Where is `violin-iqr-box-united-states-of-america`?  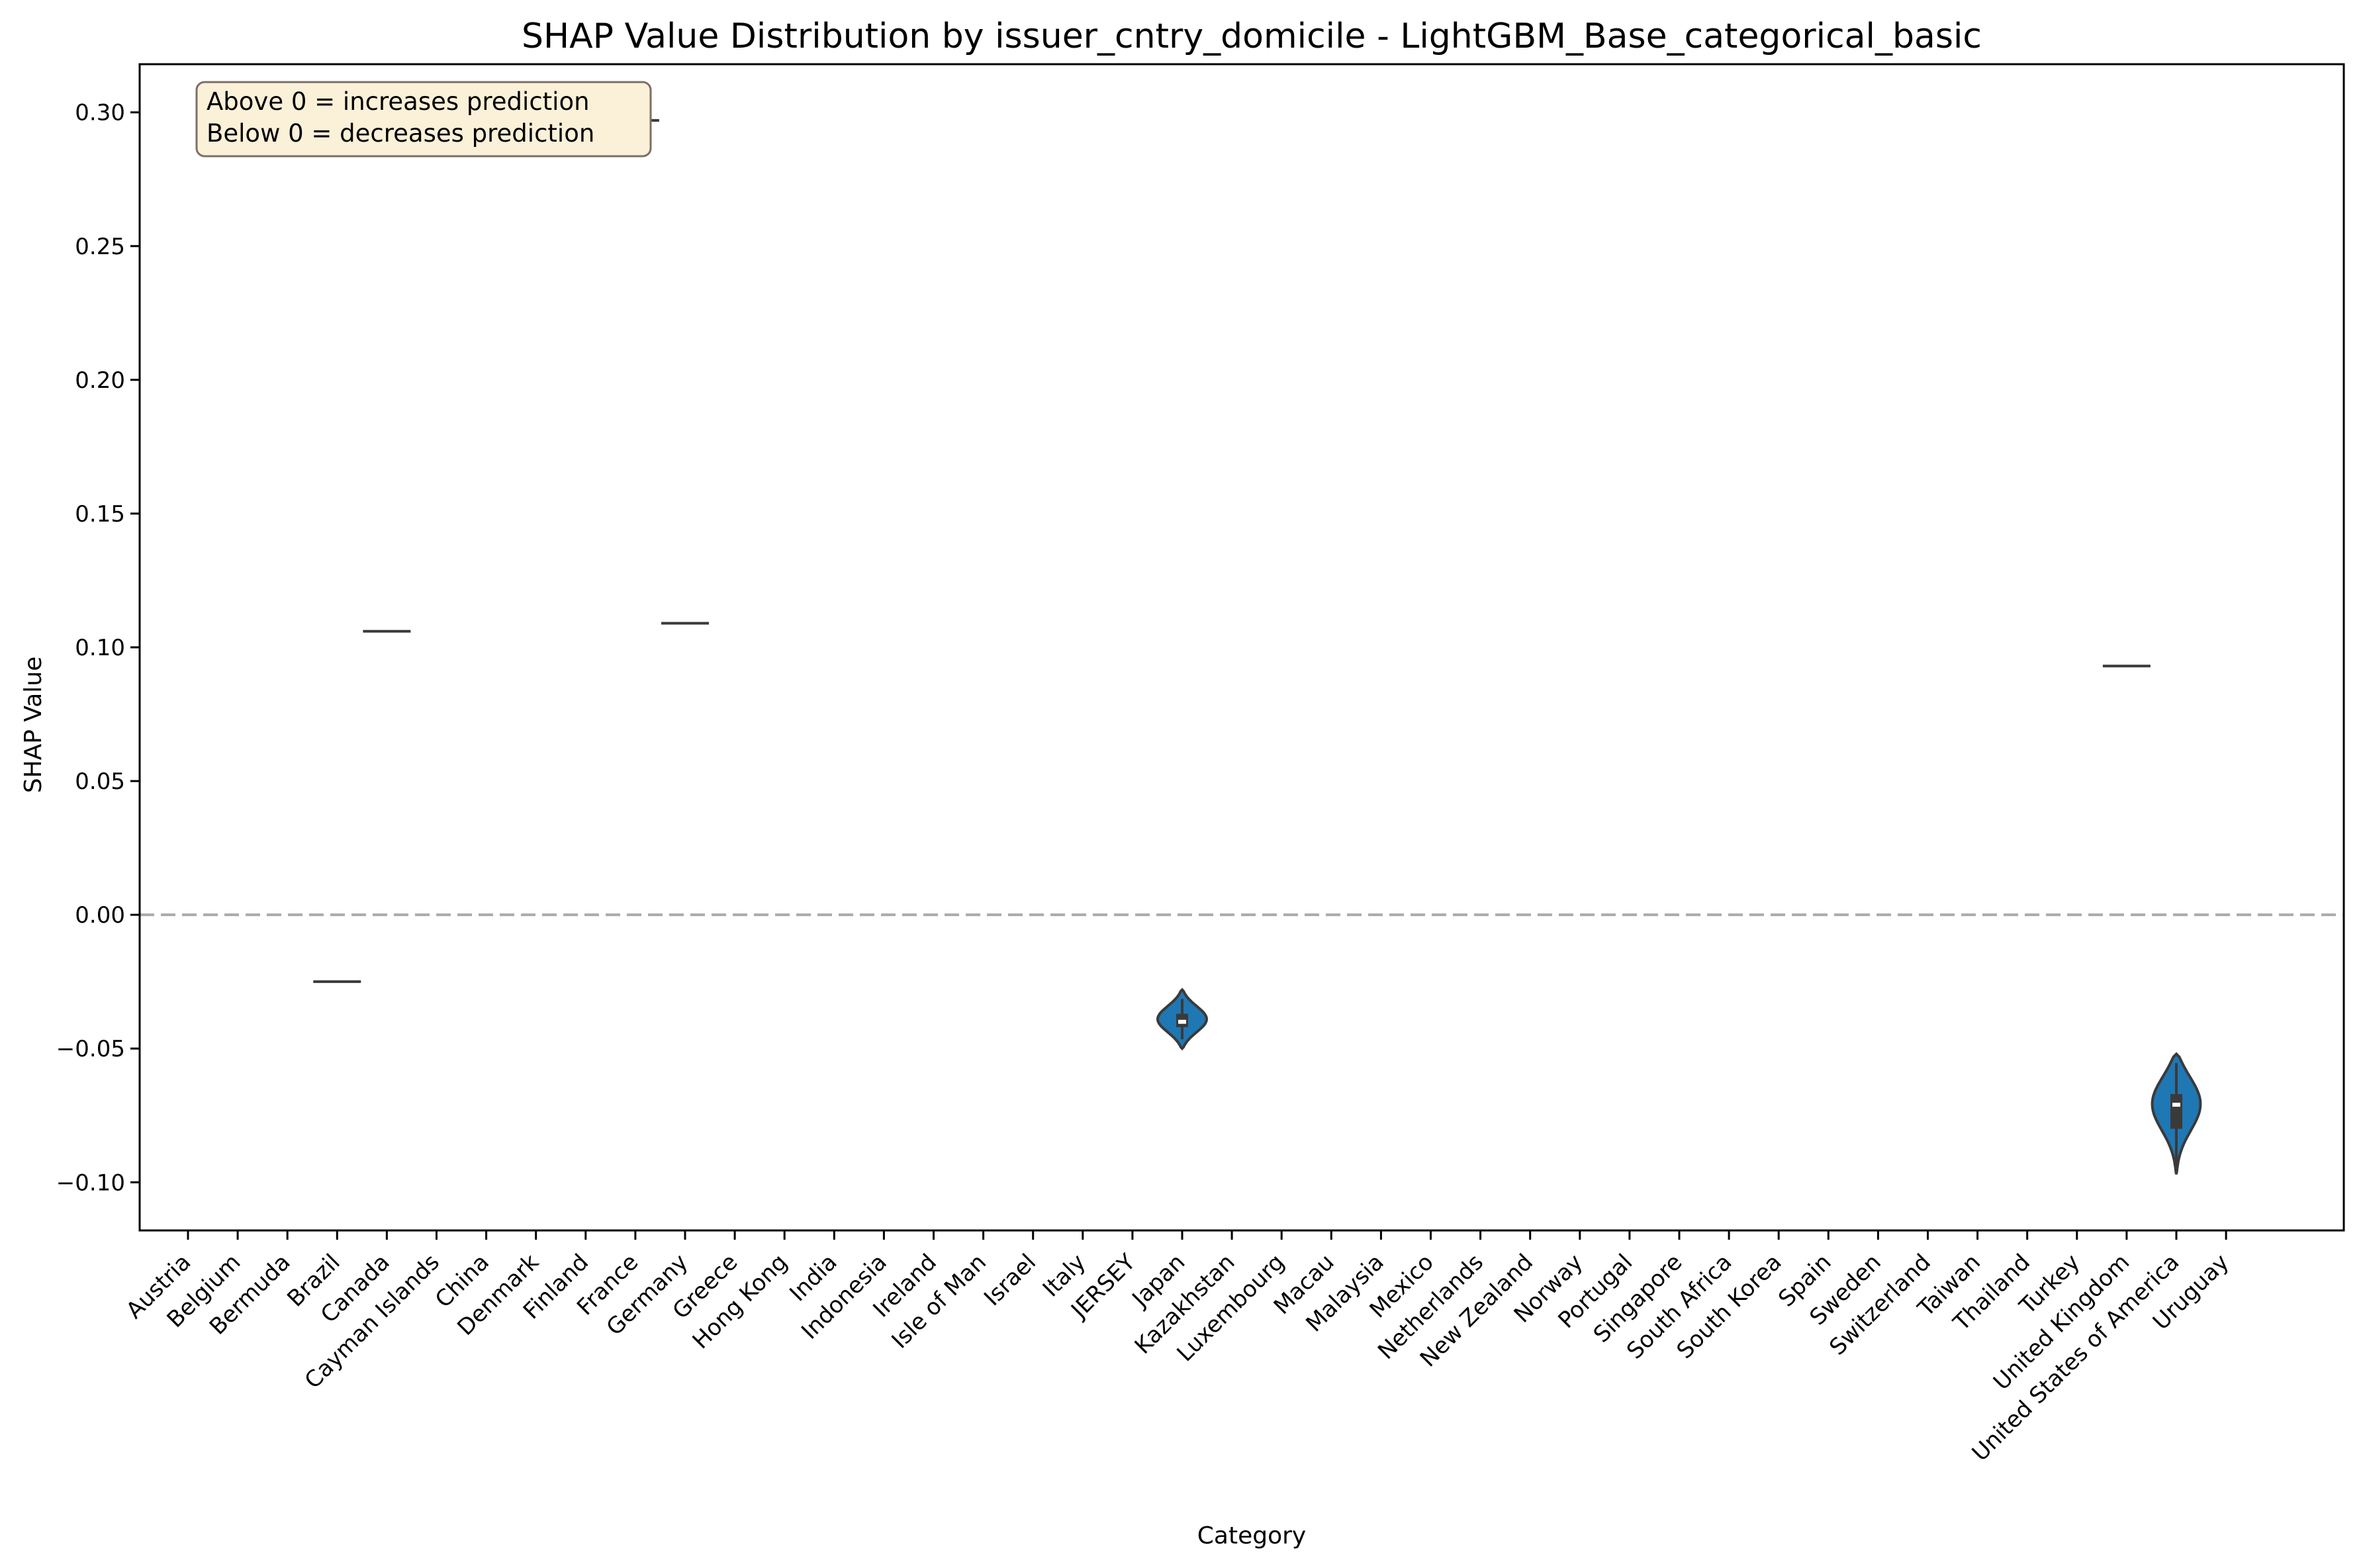 violin-iqr-box-united-states-of-america is located at coordinates (2176, 1111).